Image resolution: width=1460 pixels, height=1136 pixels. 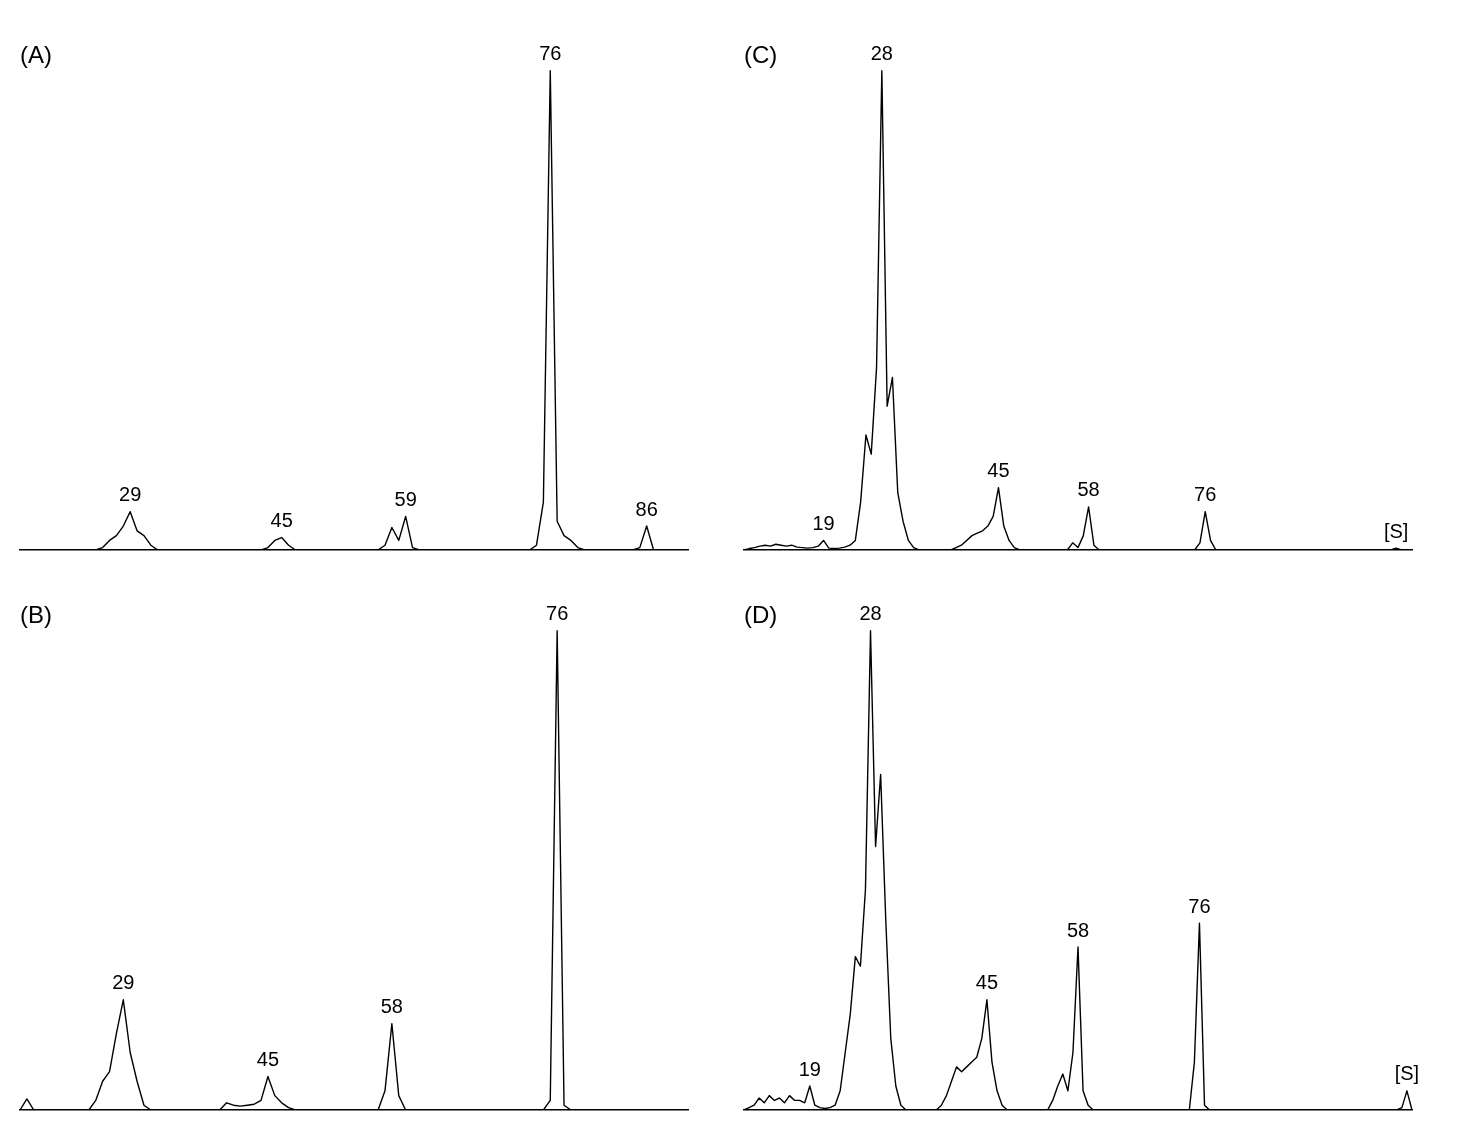 I want to click on chart-title: (D), so click(x=761, y=615).